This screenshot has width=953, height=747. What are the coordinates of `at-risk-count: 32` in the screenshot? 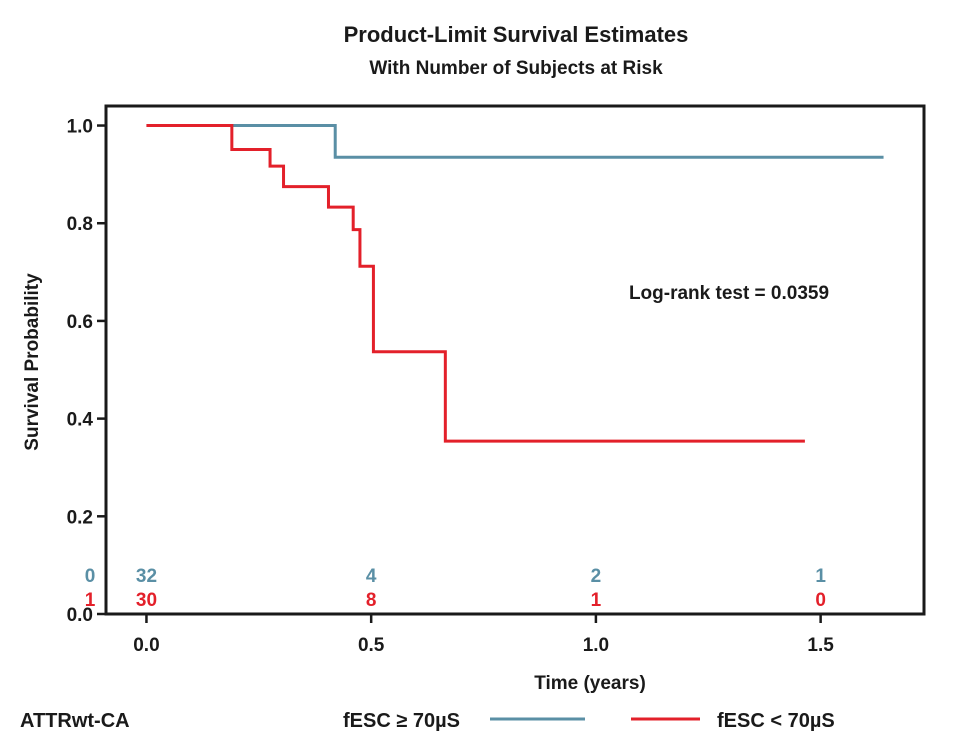 It's located at (146, 576).